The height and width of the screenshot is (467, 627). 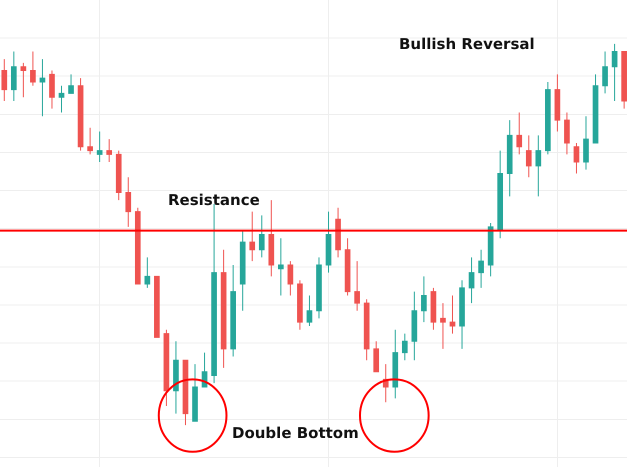 What do you see at coordinates (467, 44) in the screenshot?
I see `annotation: Bullish Reversal` at bounding box center [467, 44].